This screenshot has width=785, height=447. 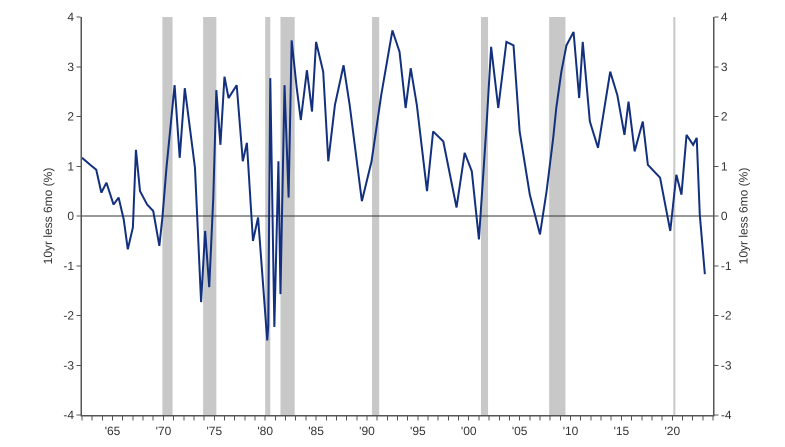 What do you see at coordinates (672, 431) in the screenshot?
I see `x-tick-label: '20` at bounding box center [672, 431].